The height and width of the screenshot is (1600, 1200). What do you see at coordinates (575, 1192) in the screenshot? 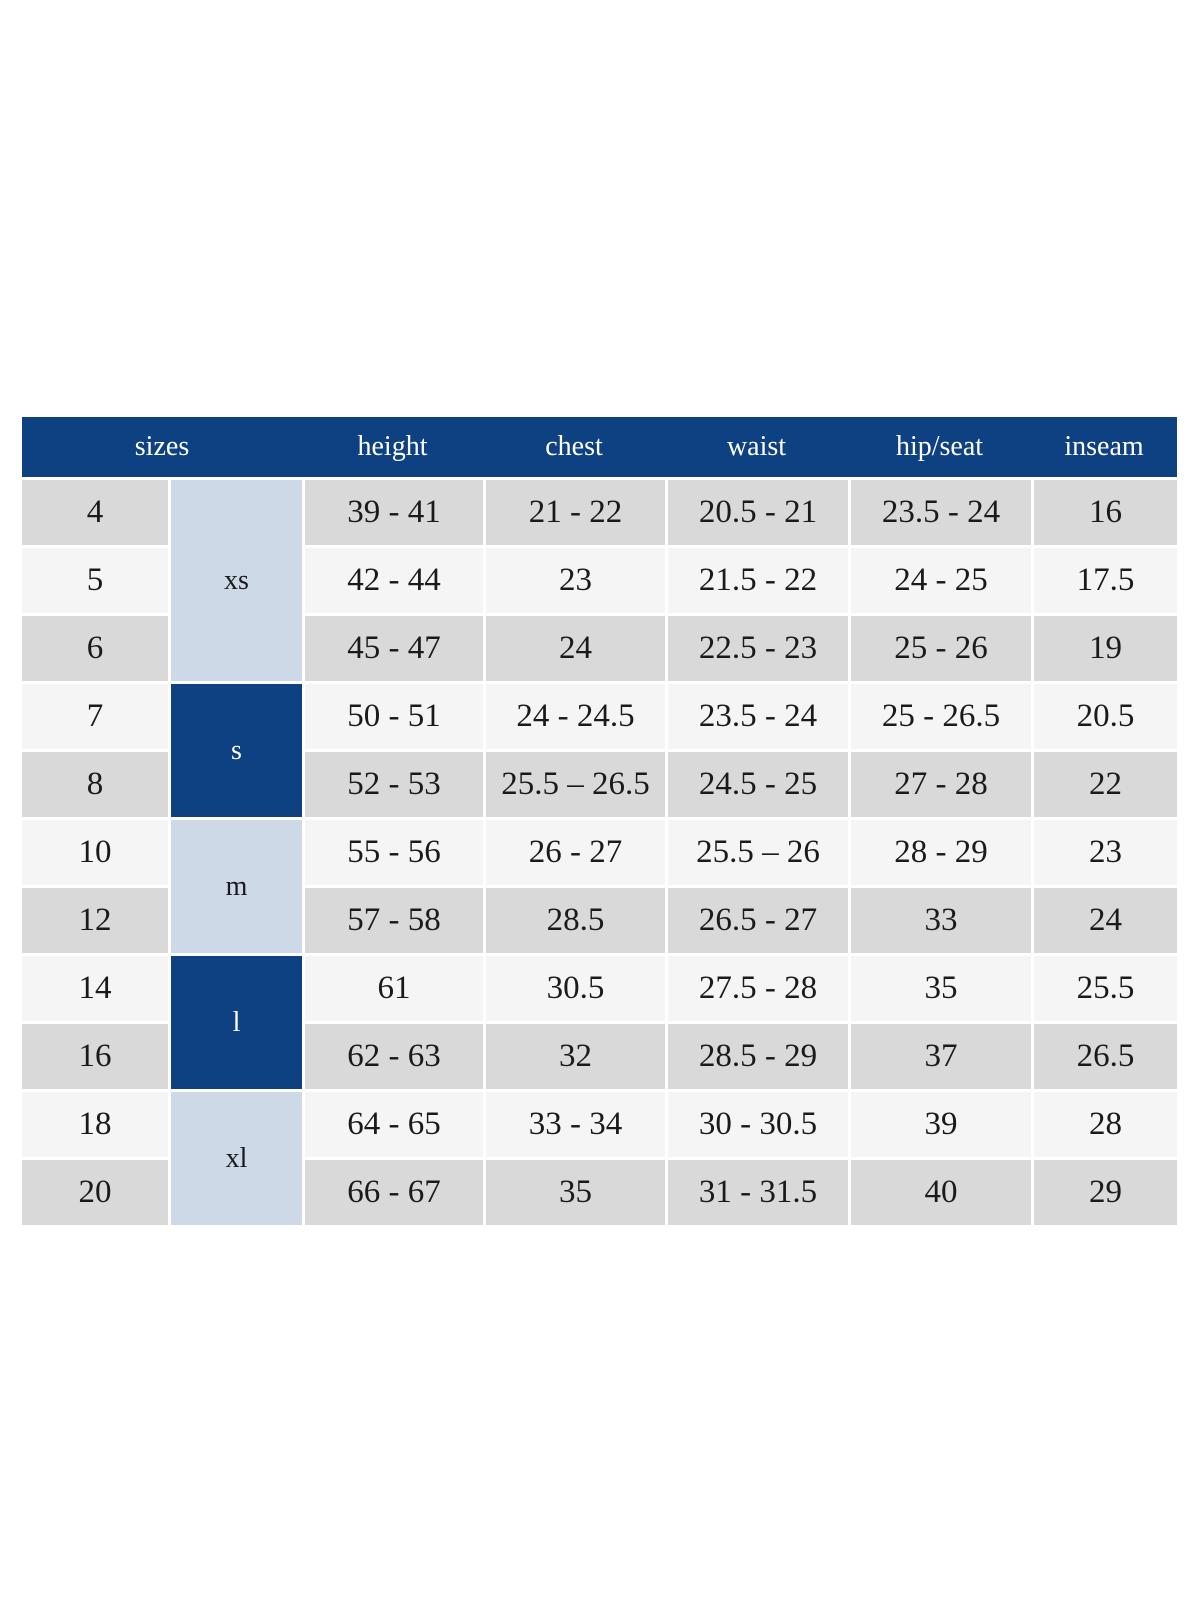
I see `chest-cell: 35` at bounding box center [575, 1192].